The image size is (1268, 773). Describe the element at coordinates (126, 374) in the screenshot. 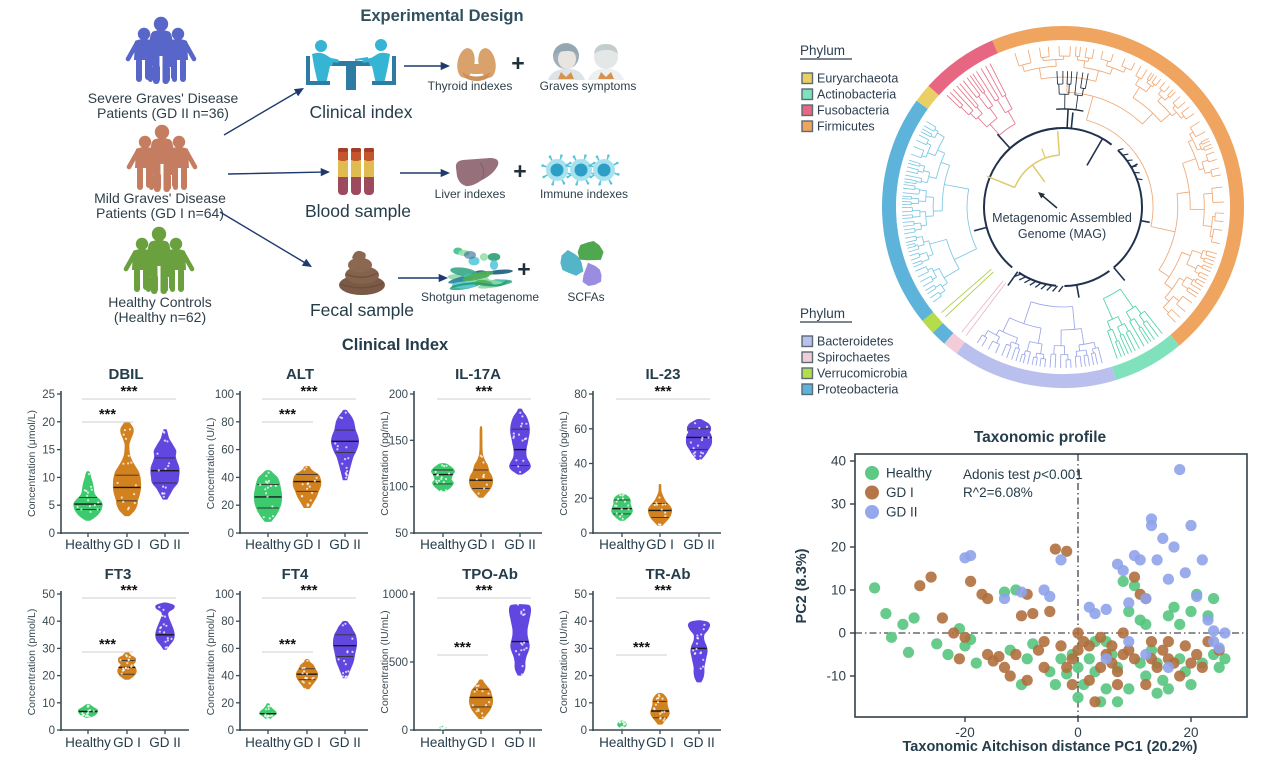

I see `svg-text: DBIL` at that location.